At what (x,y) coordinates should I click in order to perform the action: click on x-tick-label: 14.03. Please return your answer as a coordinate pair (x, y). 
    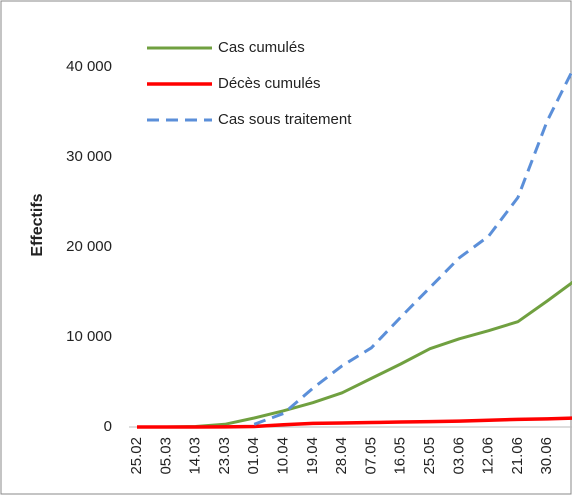
    Looking at the image, I should click on (195, 456).